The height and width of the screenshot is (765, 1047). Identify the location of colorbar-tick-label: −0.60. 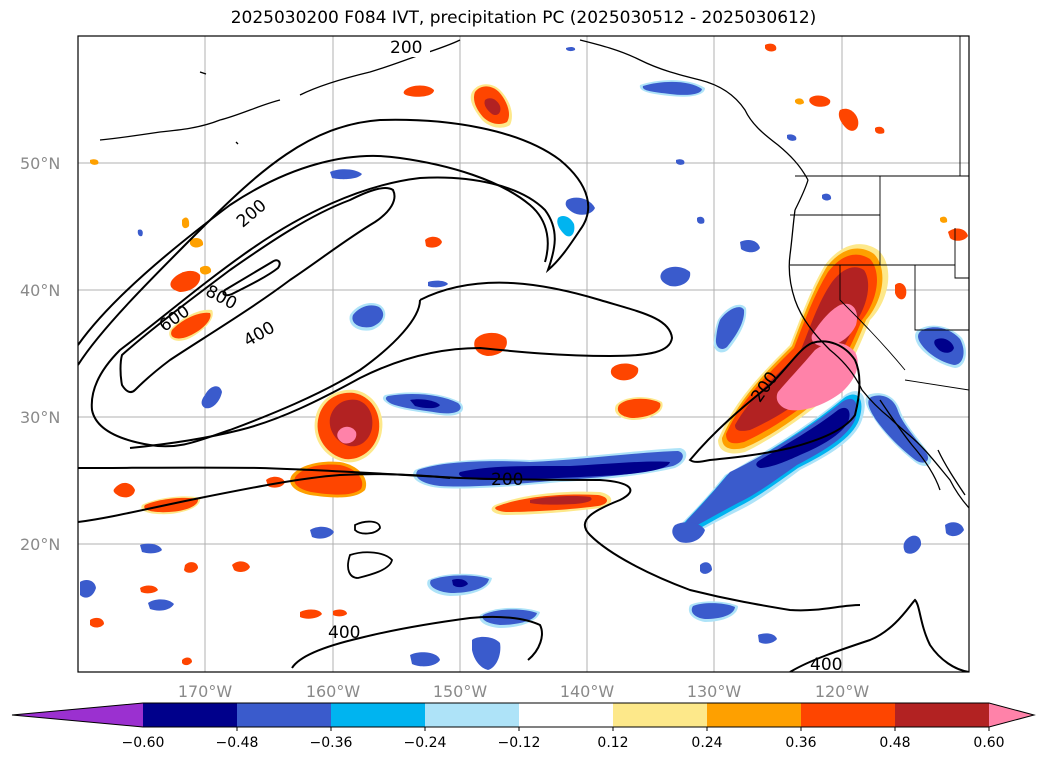
(143, 743).